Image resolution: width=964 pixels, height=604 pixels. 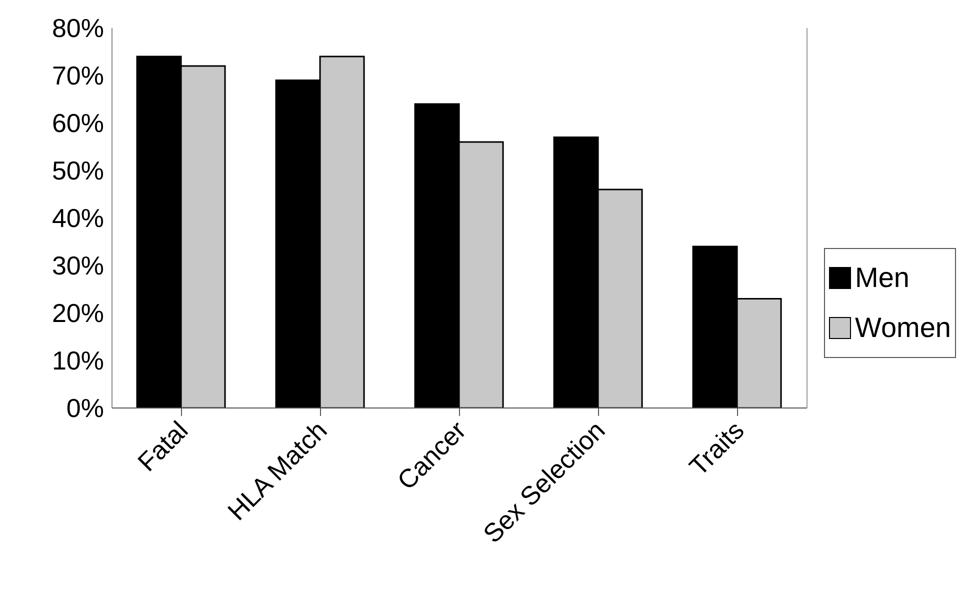 What do you see at coordinates (78, 171) in the screenshot?
I see `y-tick-label: 50%` at bounding box center [78, 171].